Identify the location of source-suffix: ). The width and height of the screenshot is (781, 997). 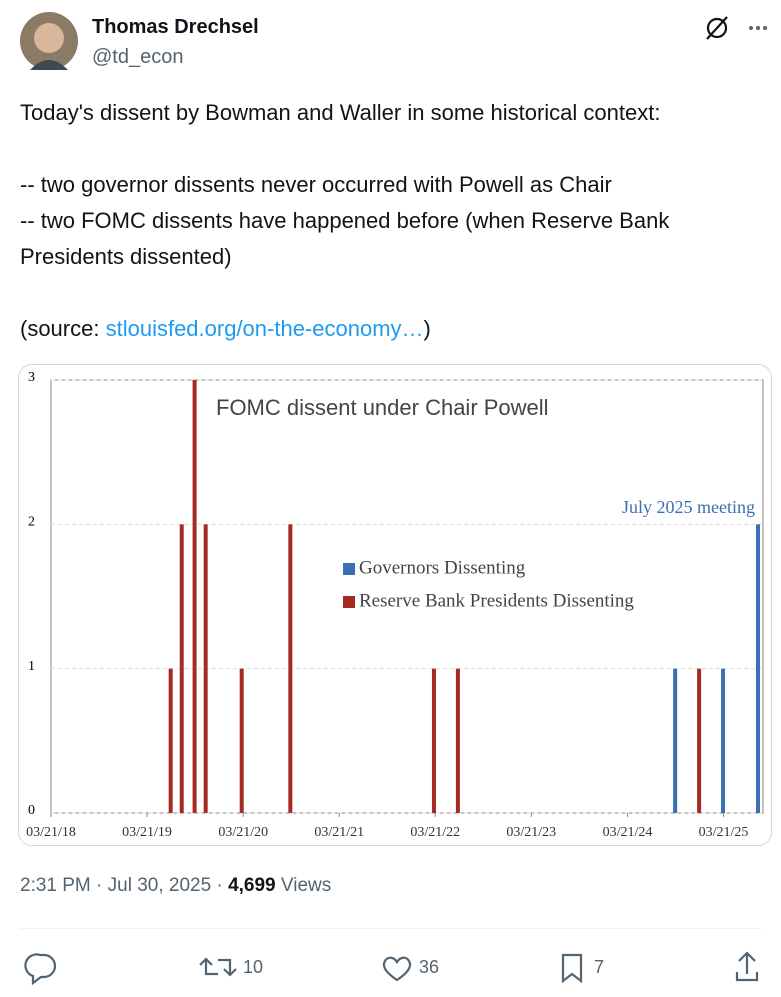
(427, 328).